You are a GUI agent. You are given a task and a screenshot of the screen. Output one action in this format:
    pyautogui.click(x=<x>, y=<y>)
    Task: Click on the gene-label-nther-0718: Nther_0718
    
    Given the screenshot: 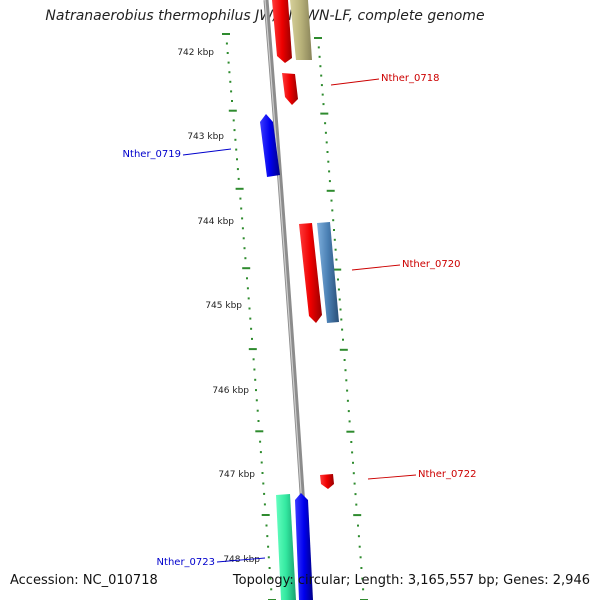 What is the action you would take?
    pyautogui.click(x=384, y=79)
    